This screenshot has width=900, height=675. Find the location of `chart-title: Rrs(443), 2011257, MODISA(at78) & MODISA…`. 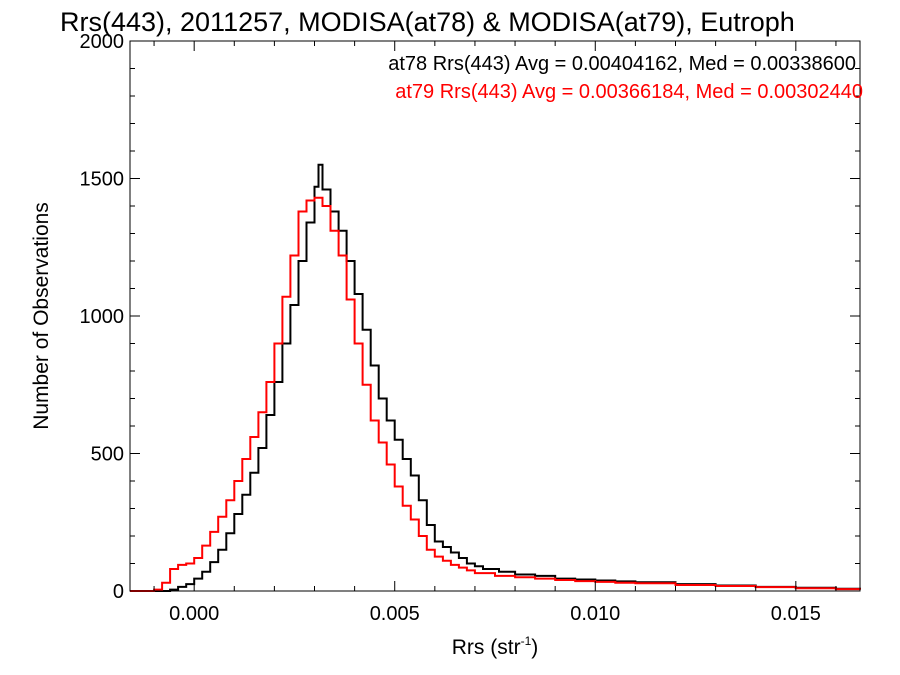

chart-title: Rrs(443), 2011257, MODISA(at78) & MODISA… is located at coordinates (427, 22).